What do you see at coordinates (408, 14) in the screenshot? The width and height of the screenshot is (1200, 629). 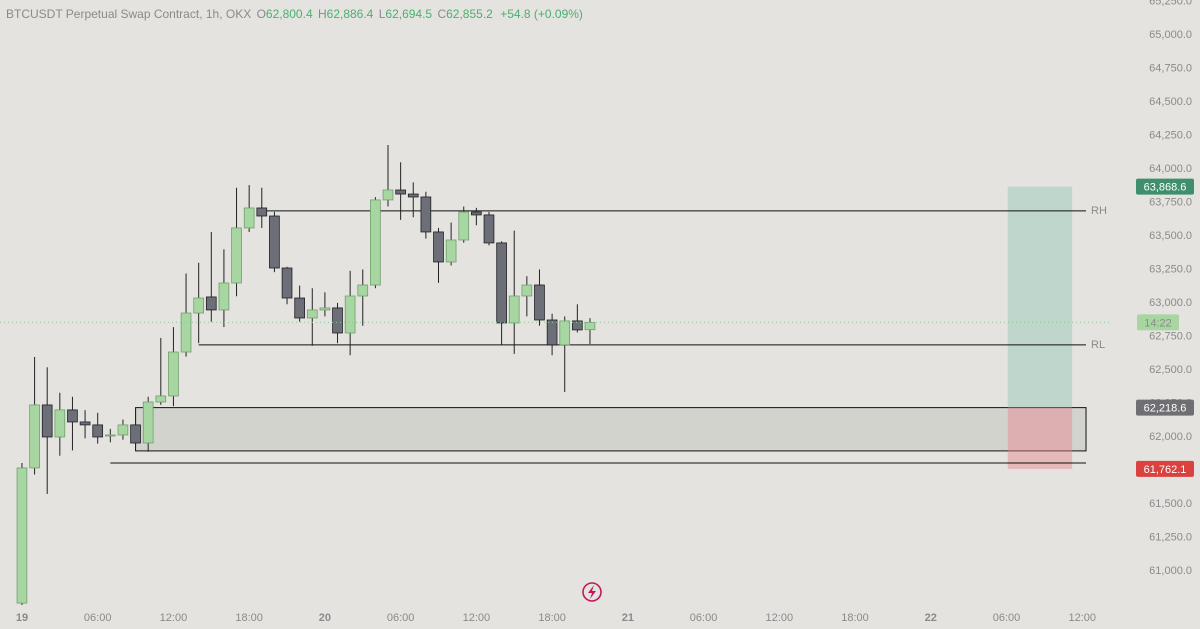 I see `legend-value: 62,694.5` at bounding box center [408, 14].